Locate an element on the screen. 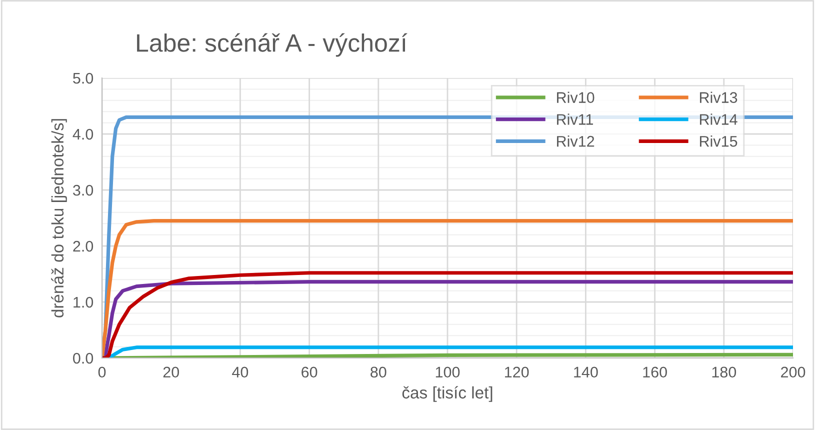 Image resolution: width=815 pixels, height=430 pixels. x-tick-label: 160 is located at coordinates (655, 372).